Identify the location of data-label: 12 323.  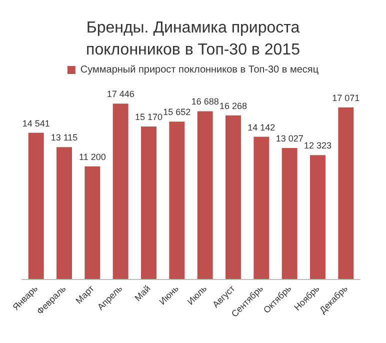
(318, 145).